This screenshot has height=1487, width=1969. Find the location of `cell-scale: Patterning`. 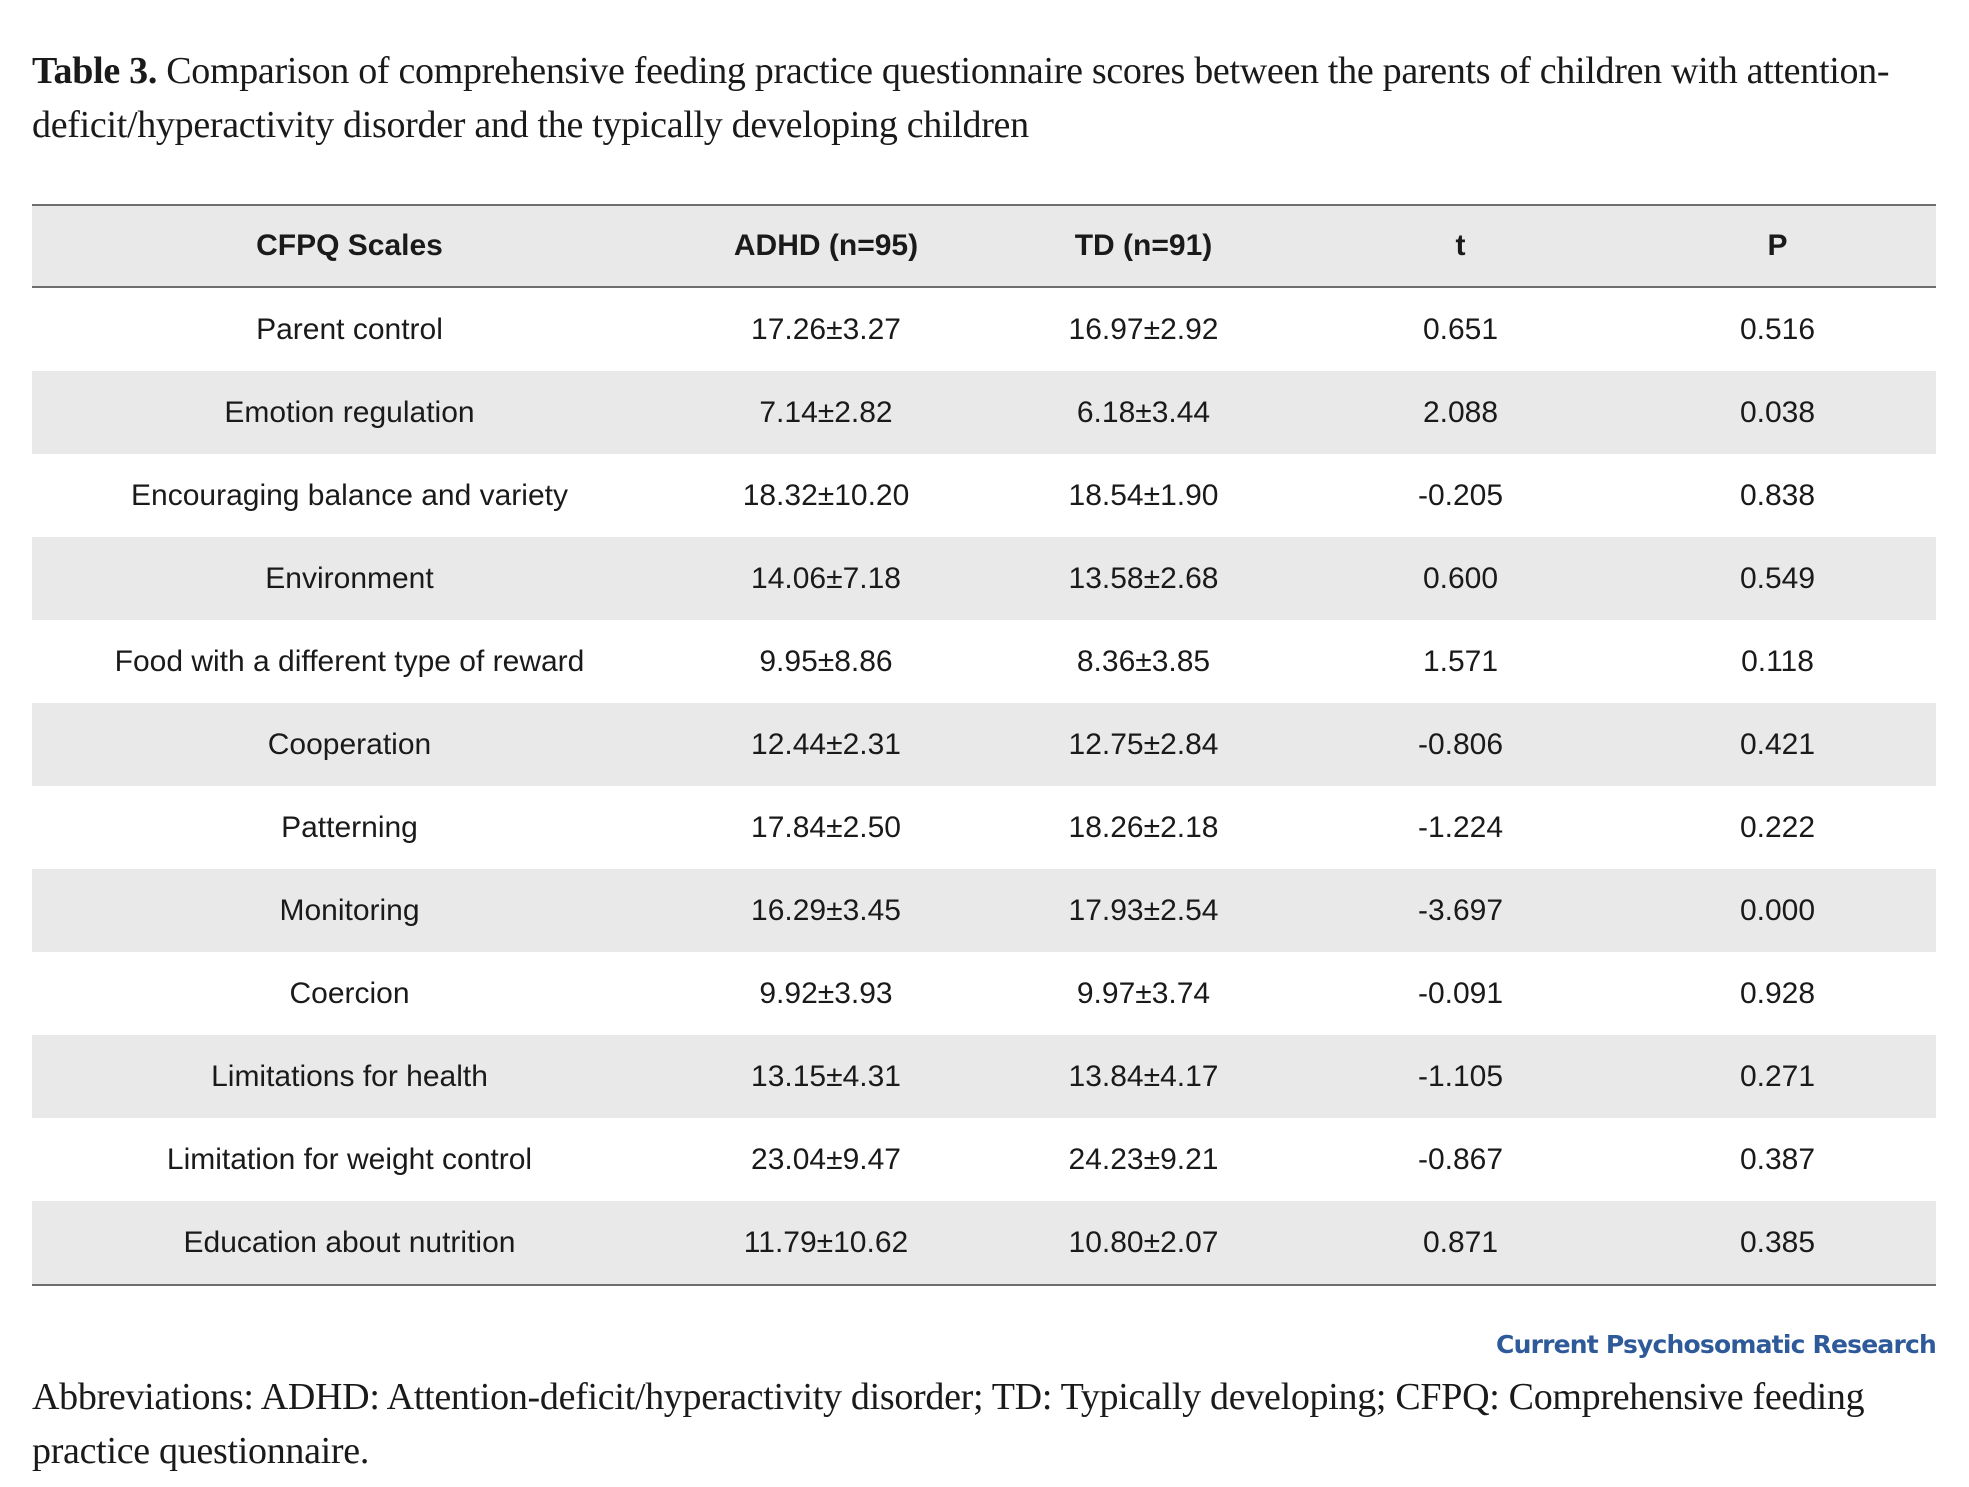

cell-scale: Patterning is located at coordinates (349, 827).